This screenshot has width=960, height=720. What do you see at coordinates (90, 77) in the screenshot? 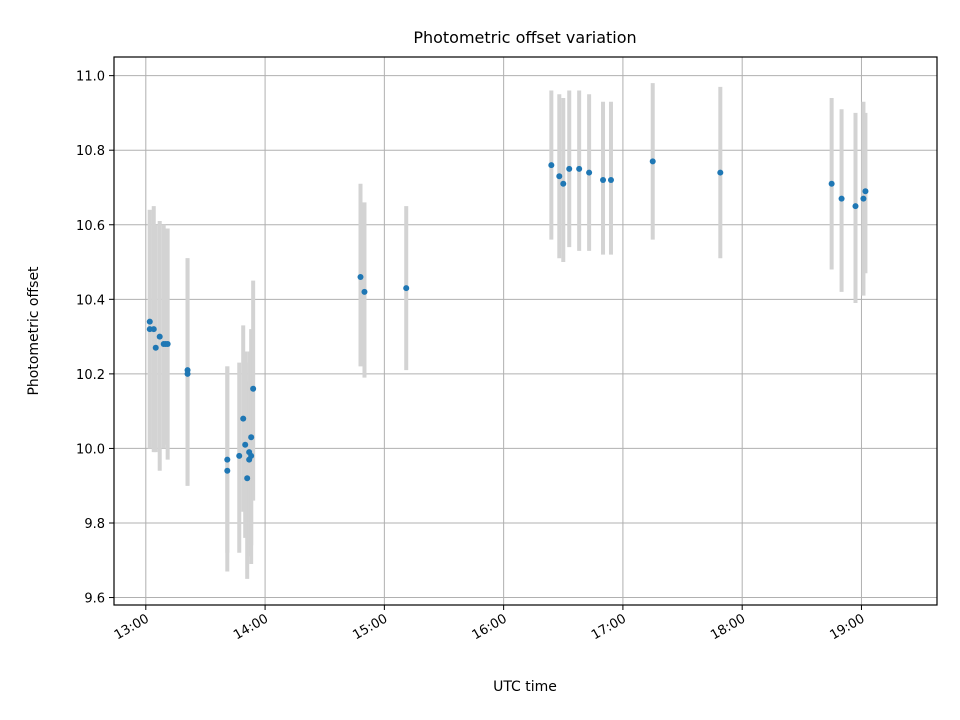
I see `y-tick-label: 11.0` at bounding box center [90, 77].